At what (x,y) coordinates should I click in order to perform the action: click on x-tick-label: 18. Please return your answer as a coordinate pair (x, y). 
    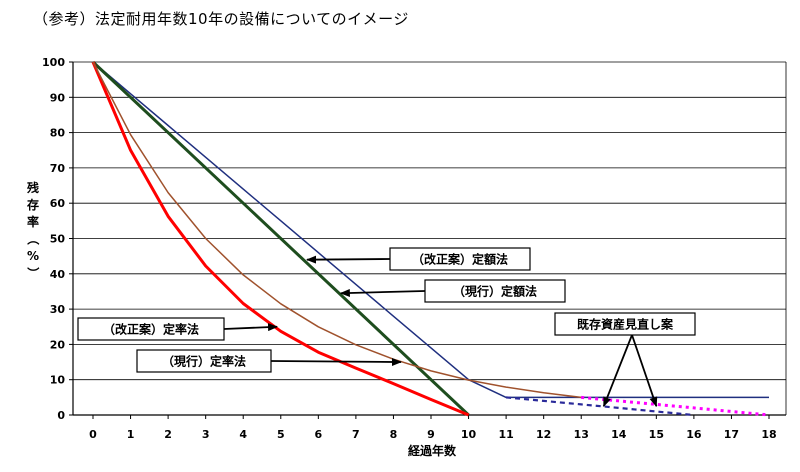
    Looking at the image, I should click on (768, 434).